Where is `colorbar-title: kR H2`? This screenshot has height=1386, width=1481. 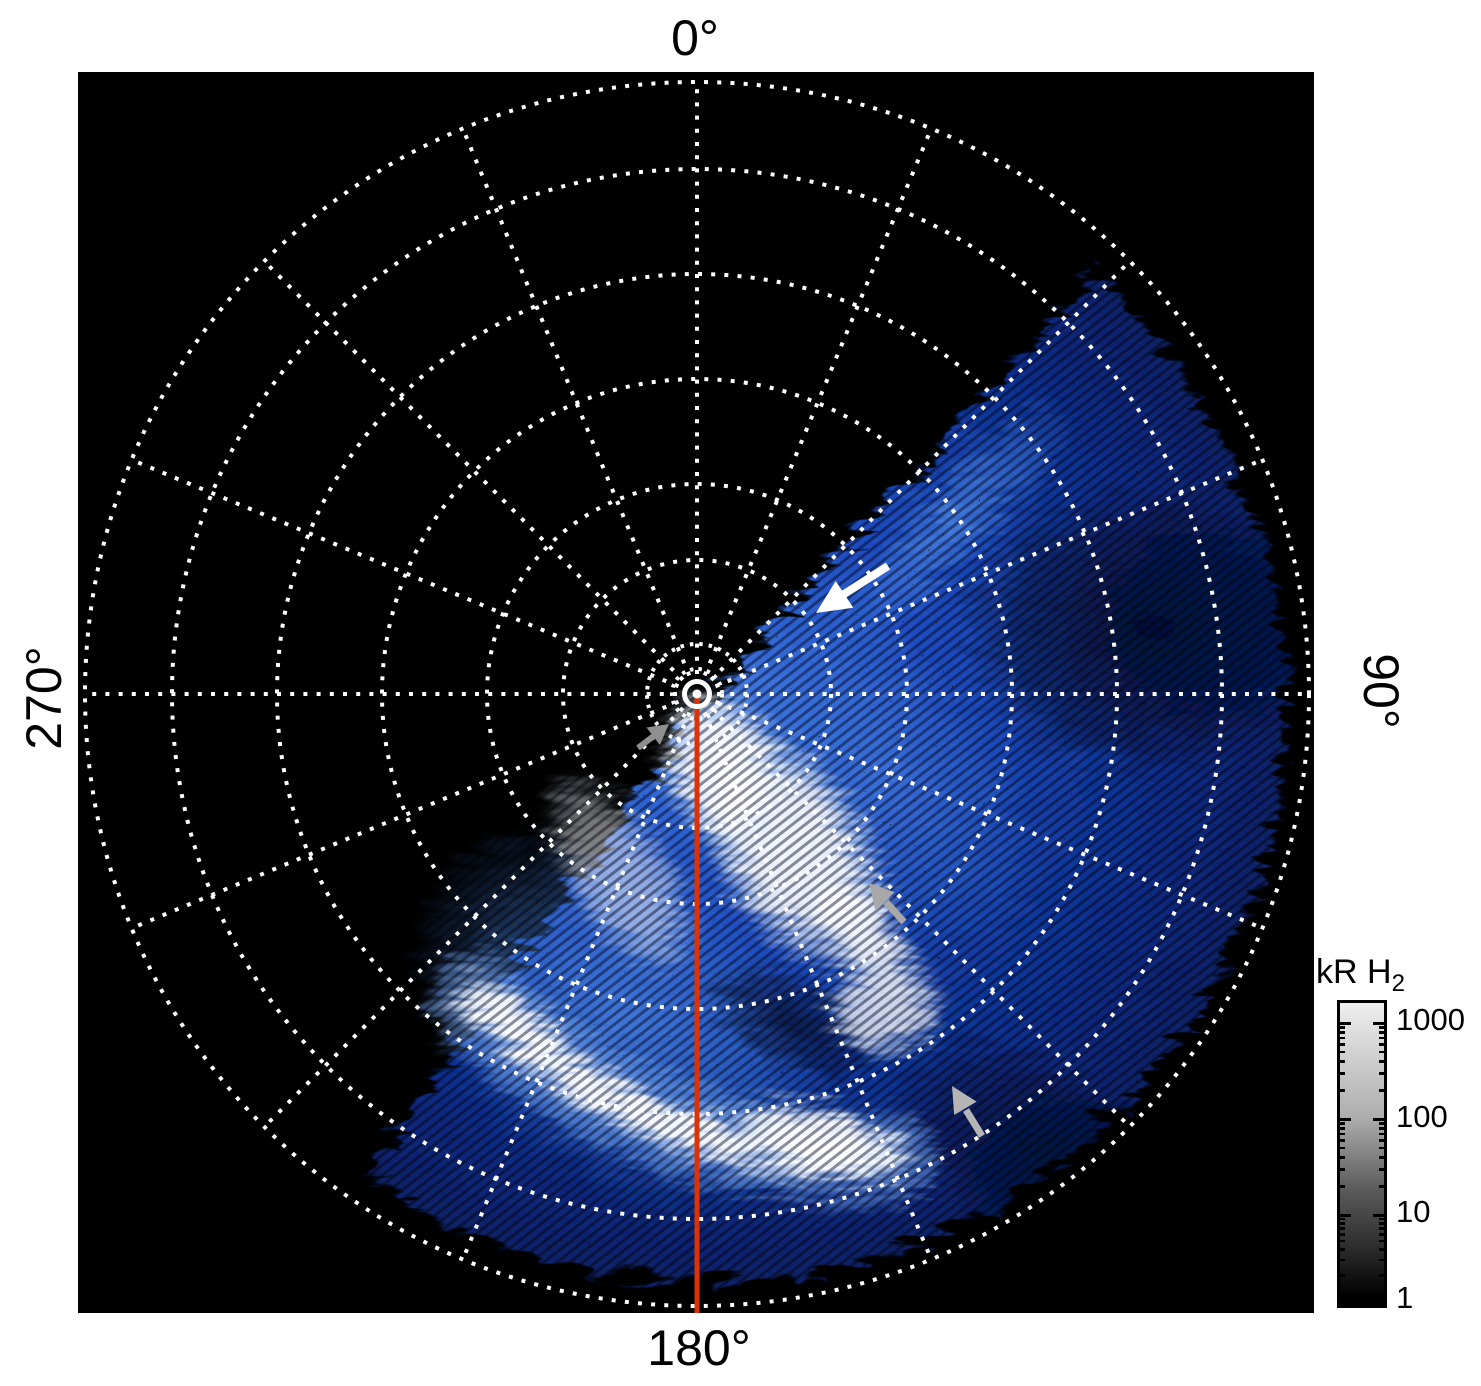 colorbar-title: kR H2 is located at coordinates (1360, 975).